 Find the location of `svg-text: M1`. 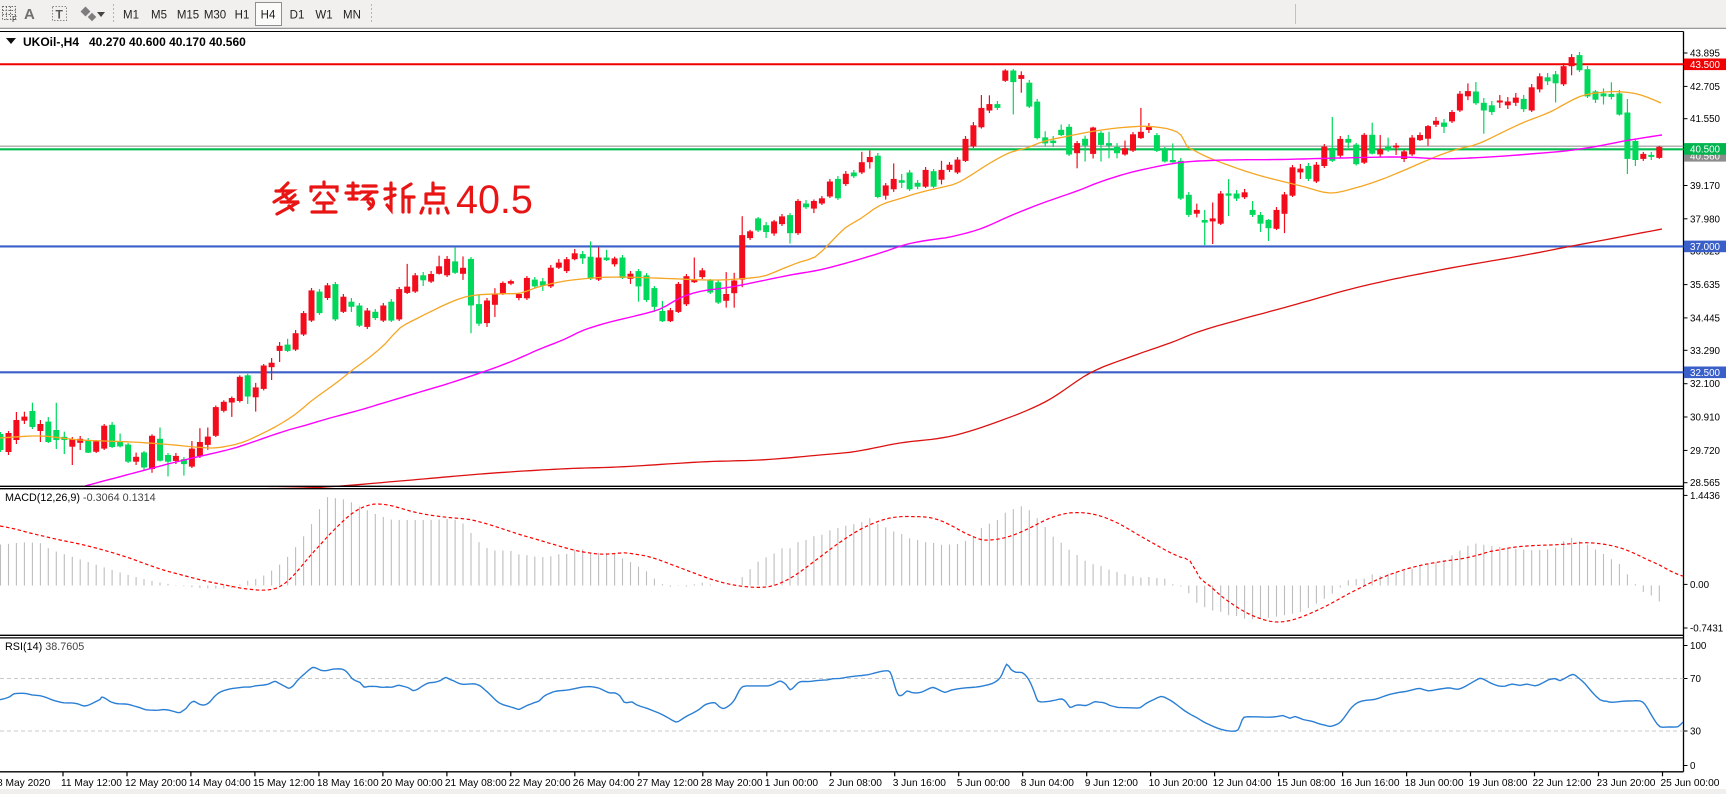

svg-text: M1 is located at coordinates (131, 16).